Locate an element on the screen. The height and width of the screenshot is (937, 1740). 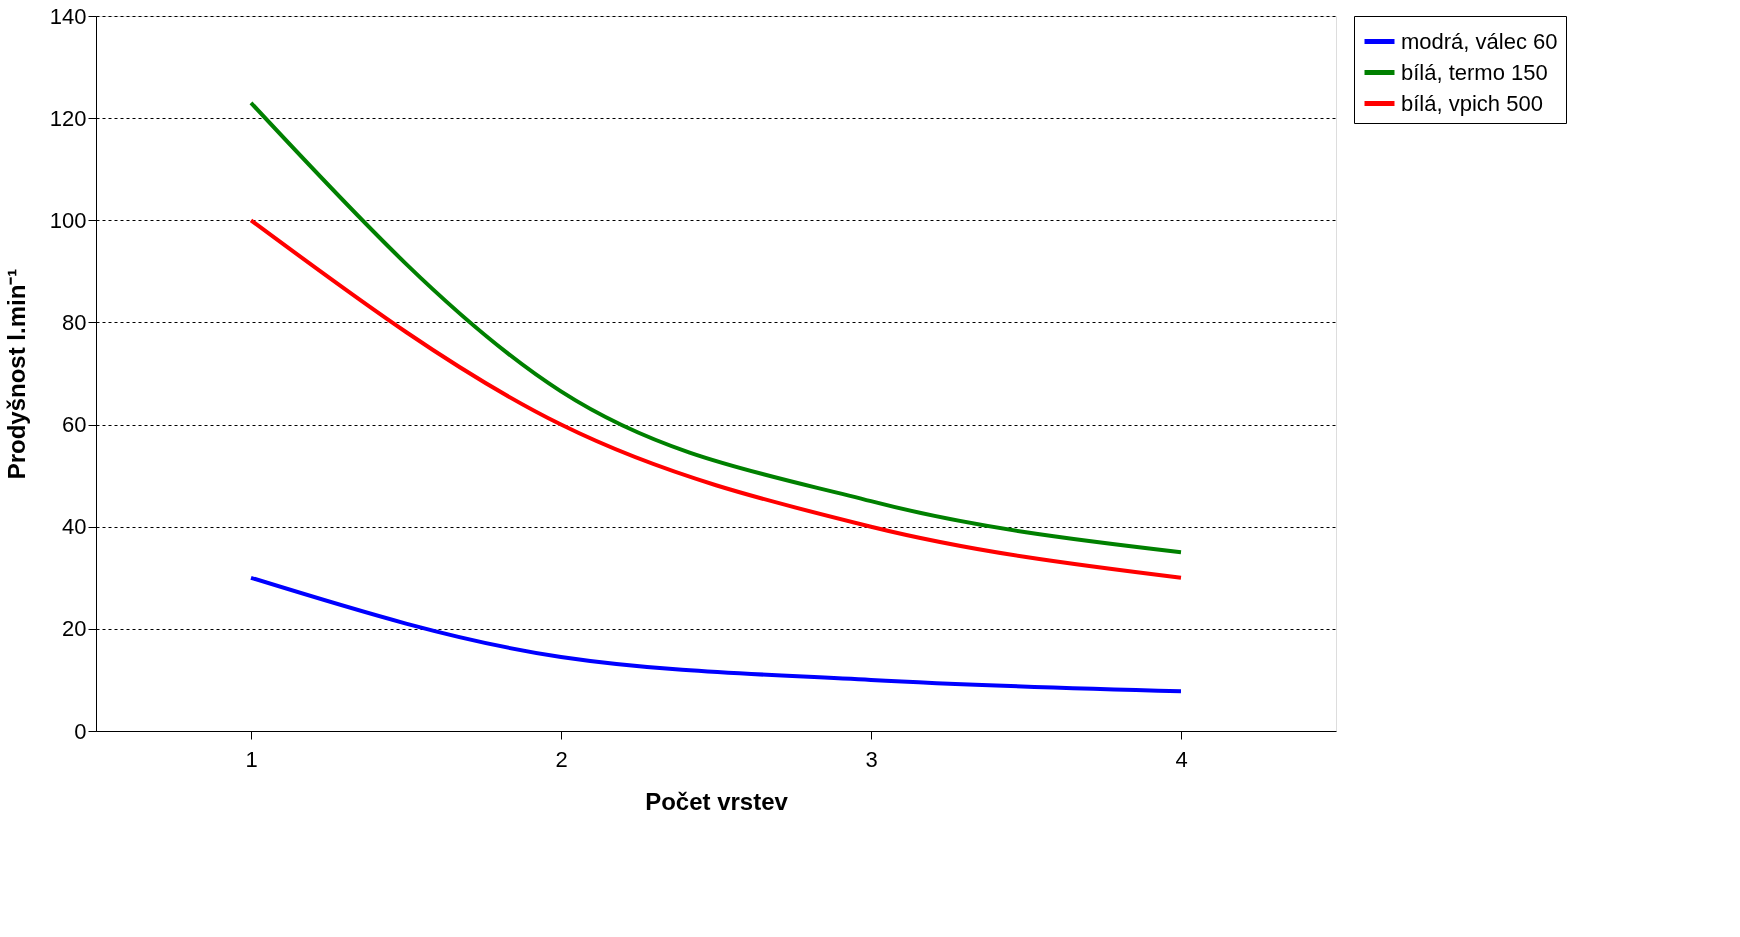
y-tick-label: 60 is located at coordinates (74, 425).